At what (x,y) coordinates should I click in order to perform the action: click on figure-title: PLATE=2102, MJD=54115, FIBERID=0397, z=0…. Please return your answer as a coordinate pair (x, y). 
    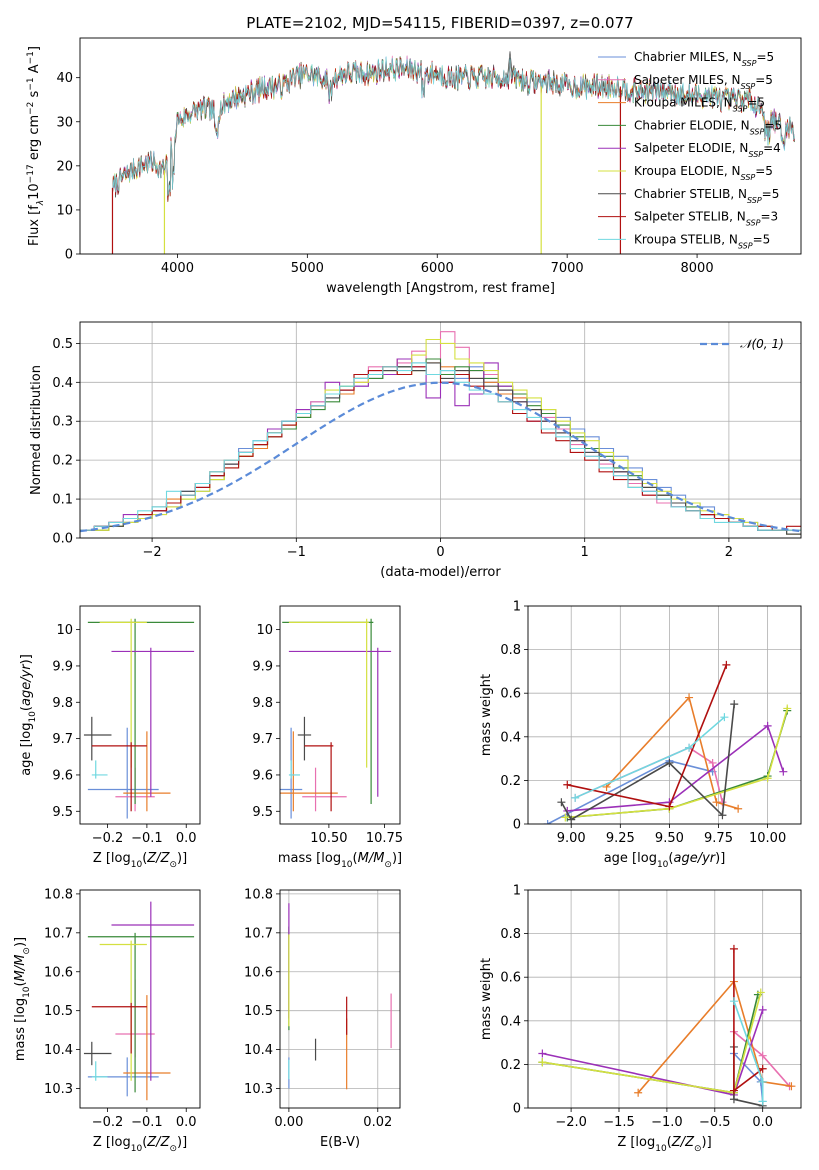
    Looking at the image, I should click on (439, 23).